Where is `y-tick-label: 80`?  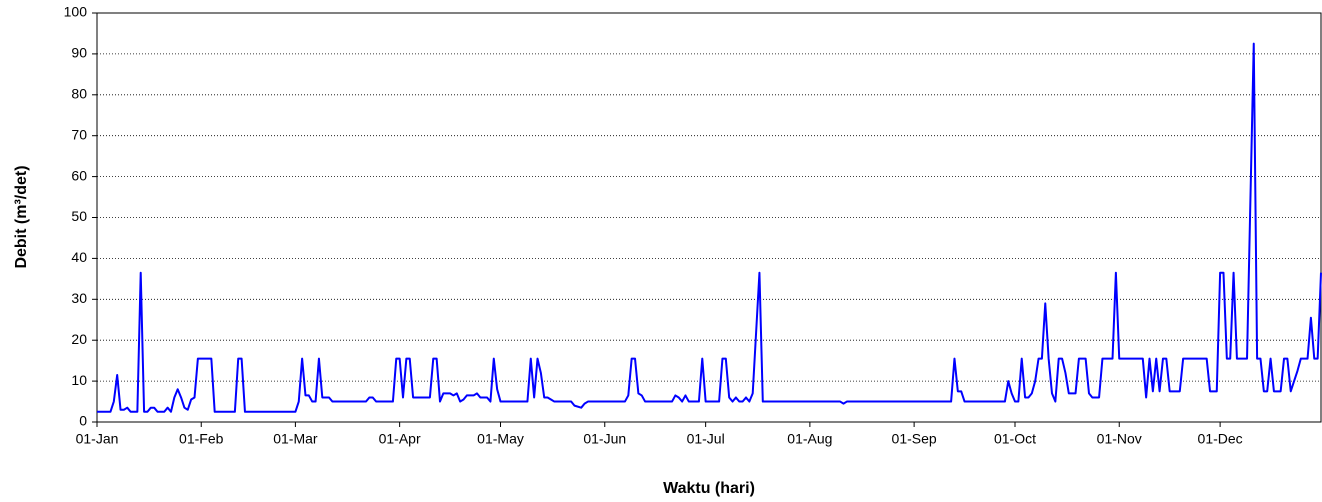 y-tick-label: 80 is located at coordinates (79, 94).